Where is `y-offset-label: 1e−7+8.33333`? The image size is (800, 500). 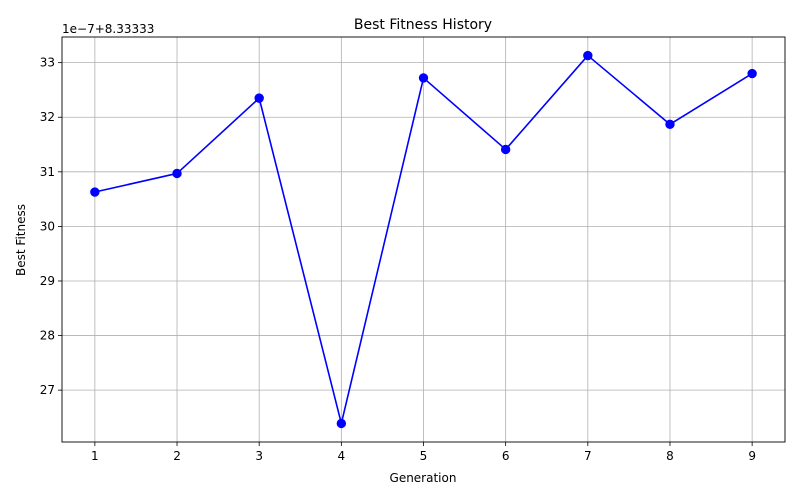
y-offset-label: 1e−7+8.33333 is located at coordinates (108, 29).